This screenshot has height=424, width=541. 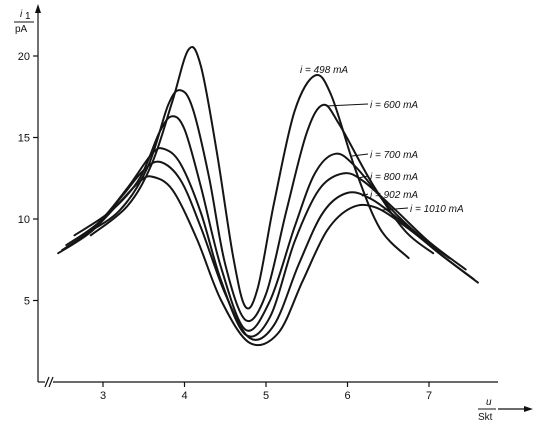 What do you see at coordinates (437, 209) in the screenshot?
I see `series-label: i = 1010 mA` at bounding box center [437, 209].